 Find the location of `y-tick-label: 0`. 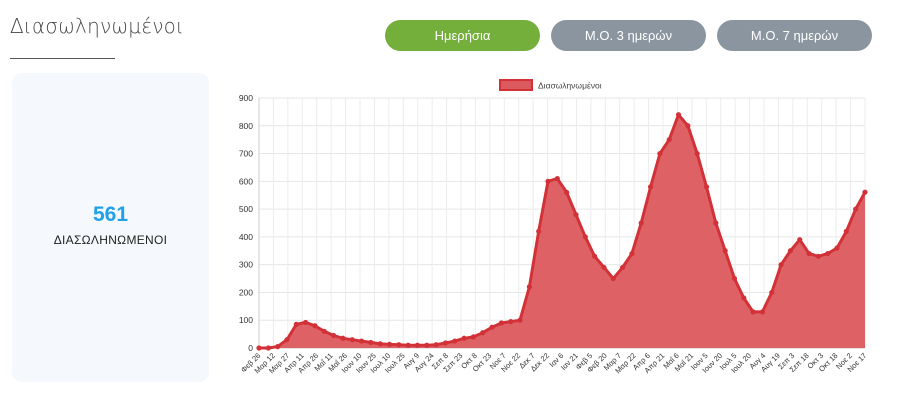

y-tick-label: 0 is located at coordinates (250, 348).